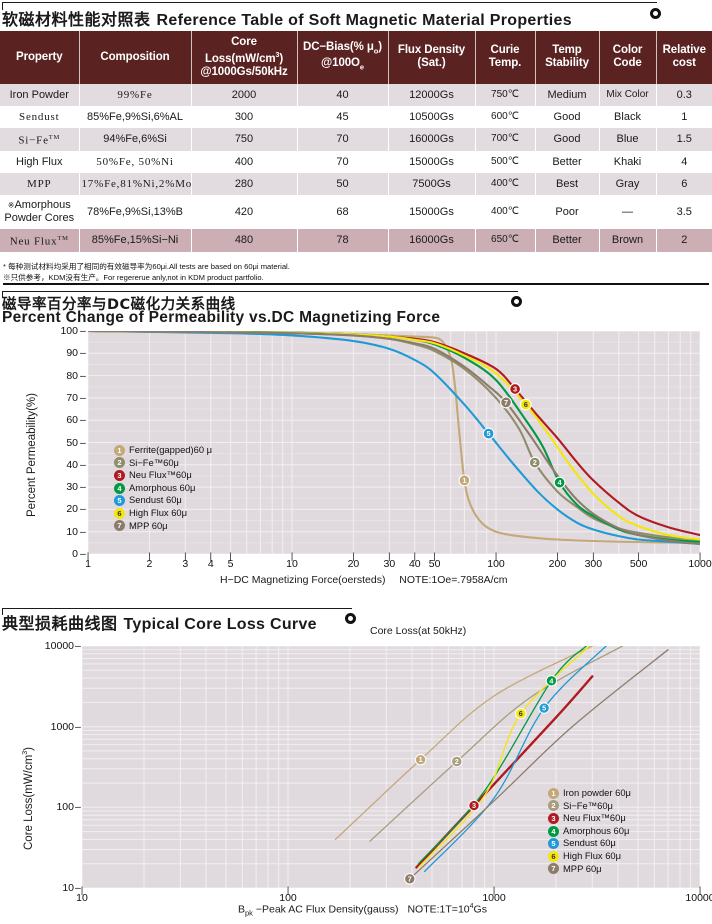  Describe the element at coordinates (353, 564) in the screenshot. I see `x-tick-label: 20` at that location.